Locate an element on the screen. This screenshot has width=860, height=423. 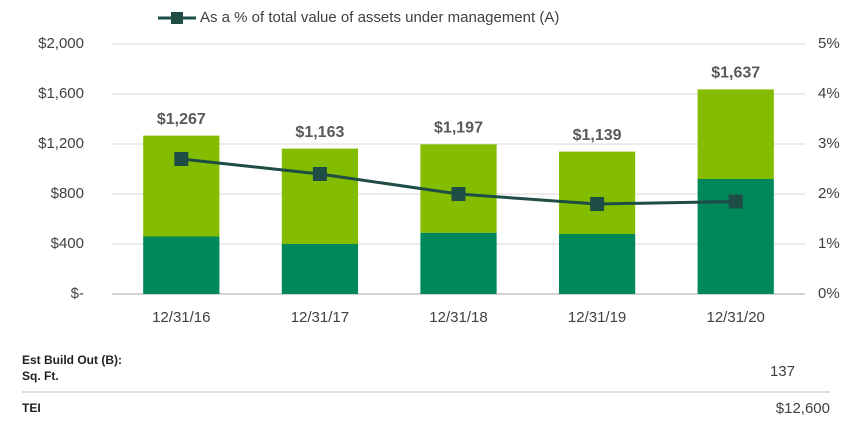
y-tick-label: $1,600 is located at coordinates (61, 93).